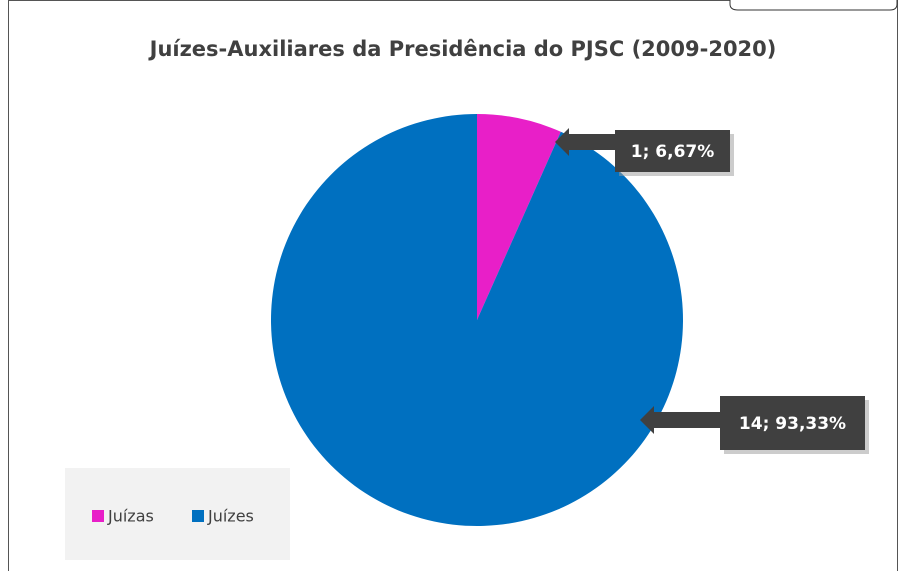 The width and height of the screenshot is (906, 571). Describe the element at coordinates (130, 516) in the screenshot. I see `legend-label: Juízas` at that location.